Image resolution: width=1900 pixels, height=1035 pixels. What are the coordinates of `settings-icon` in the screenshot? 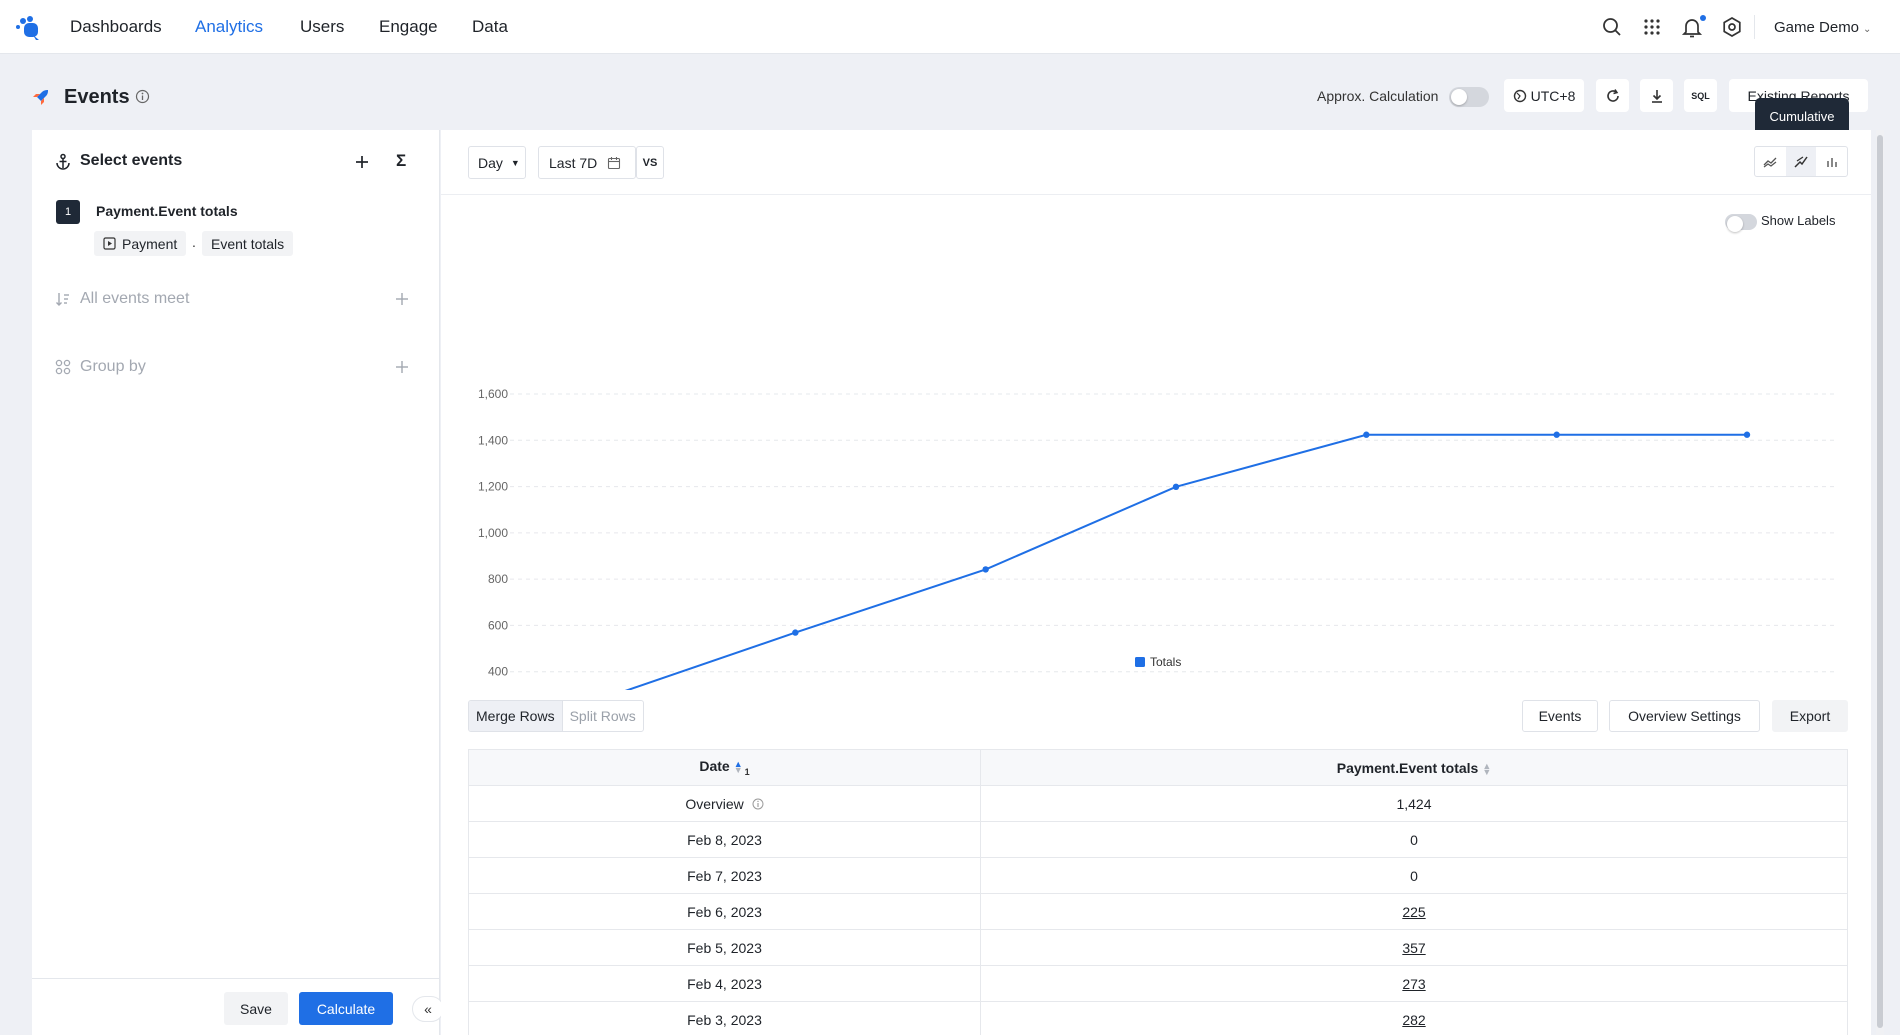 It's located at (1732, 27).